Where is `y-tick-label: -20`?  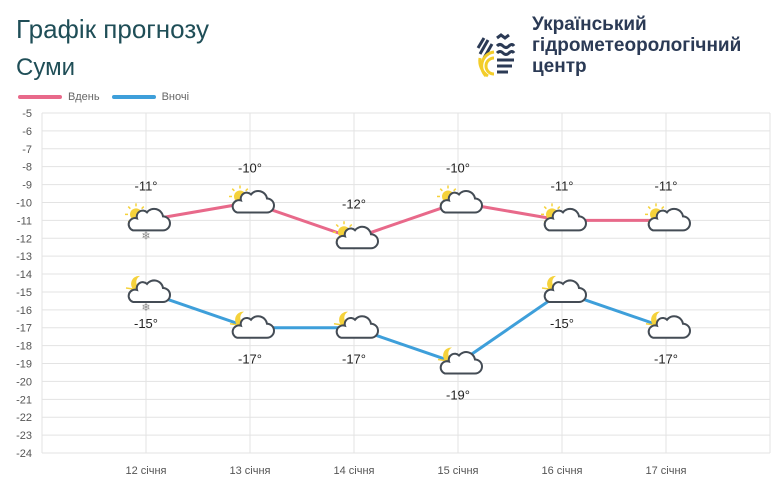
y-tick-label: -20 is located at coordinates (24, 382).